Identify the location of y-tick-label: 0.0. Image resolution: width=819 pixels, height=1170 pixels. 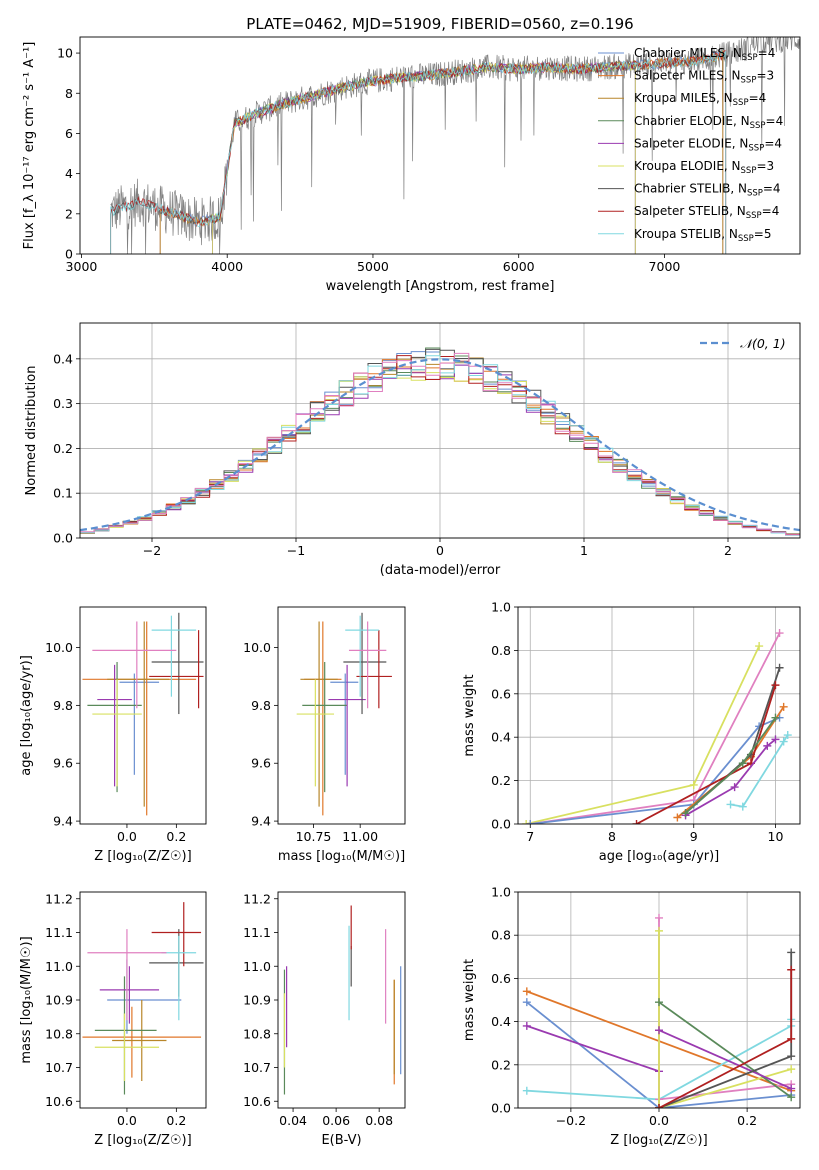
(63, 538).